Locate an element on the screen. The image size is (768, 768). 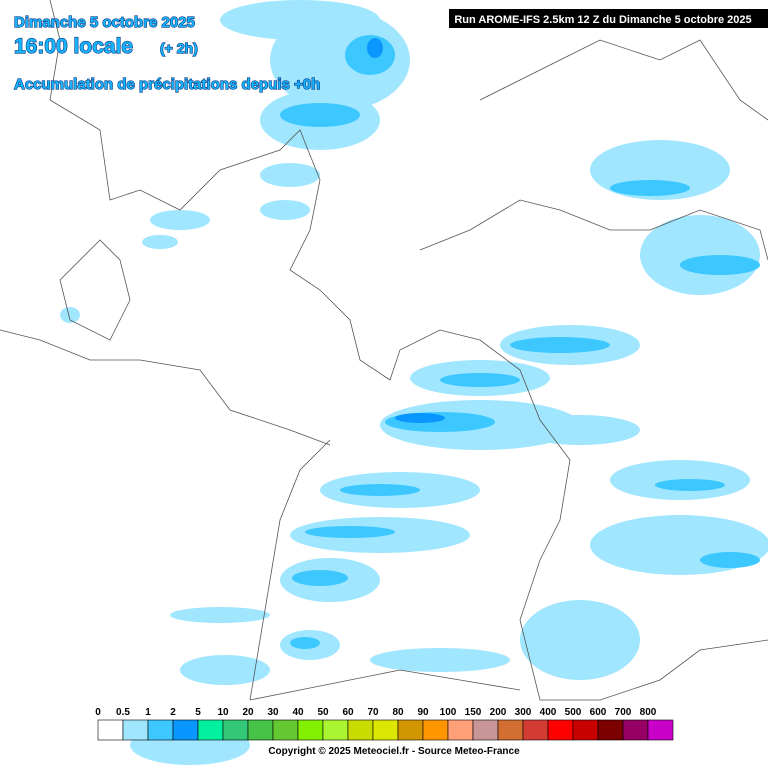
legend-label: 40 is located at coordinates (298, 712).